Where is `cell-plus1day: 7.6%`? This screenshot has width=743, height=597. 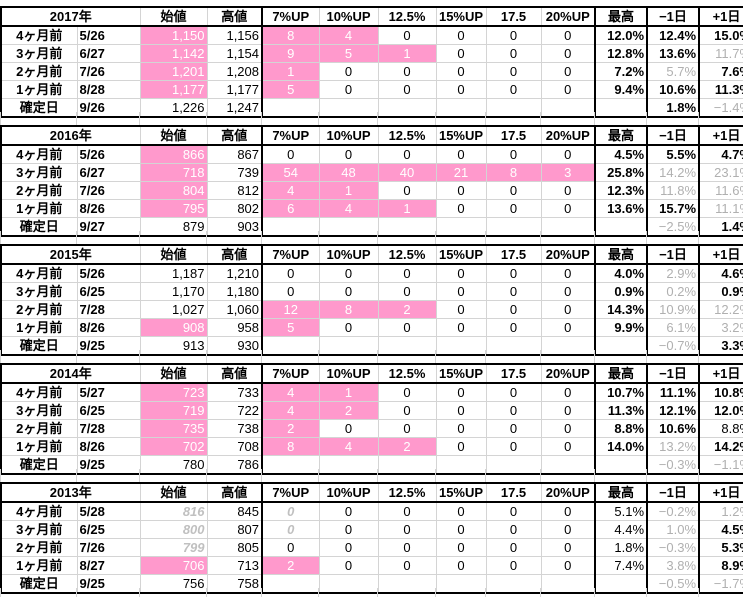 cell-plus1day: 7.6% is located at coordinates (720, 71).